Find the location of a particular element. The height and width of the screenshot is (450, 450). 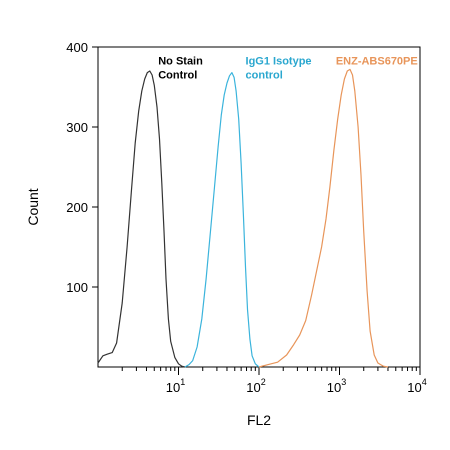

y-tick-label: 400 is located at coordinates (77, 47).